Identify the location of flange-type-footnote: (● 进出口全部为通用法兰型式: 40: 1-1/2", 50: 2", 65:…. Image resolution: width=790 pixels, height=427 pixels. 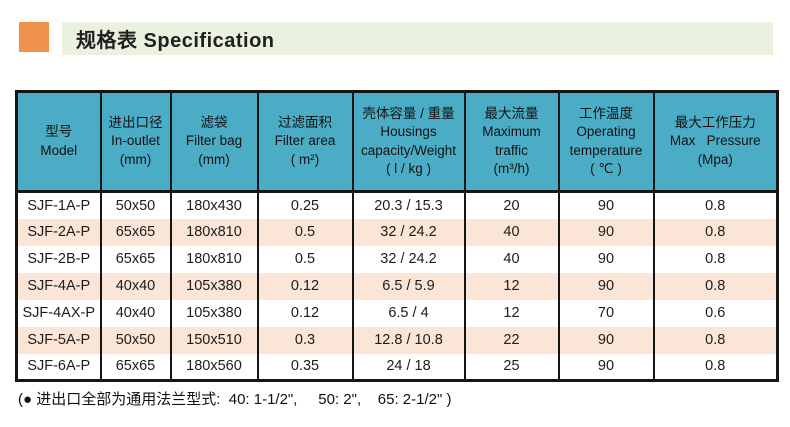
(235, 399).